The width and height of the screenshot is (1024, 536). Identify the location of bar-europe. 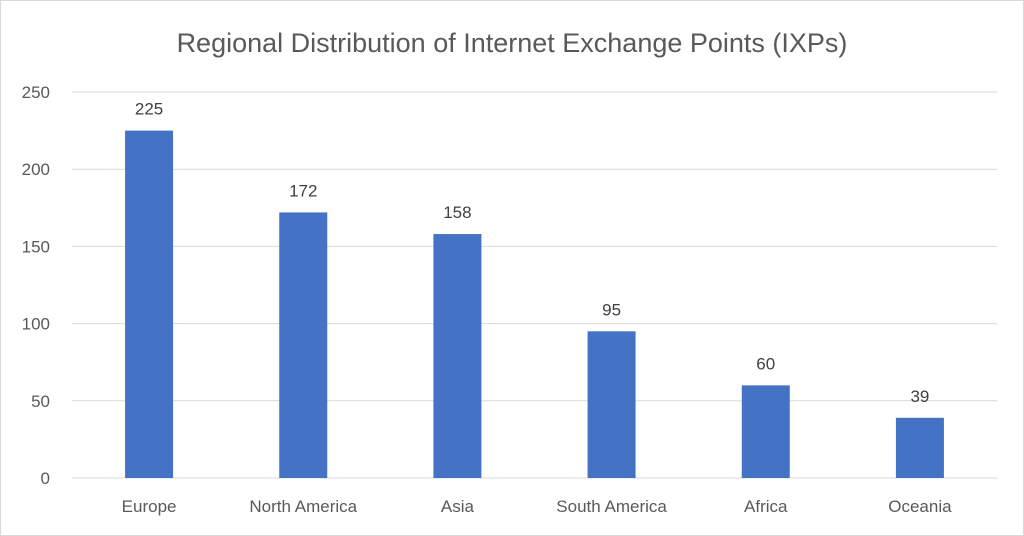
(149, 304).